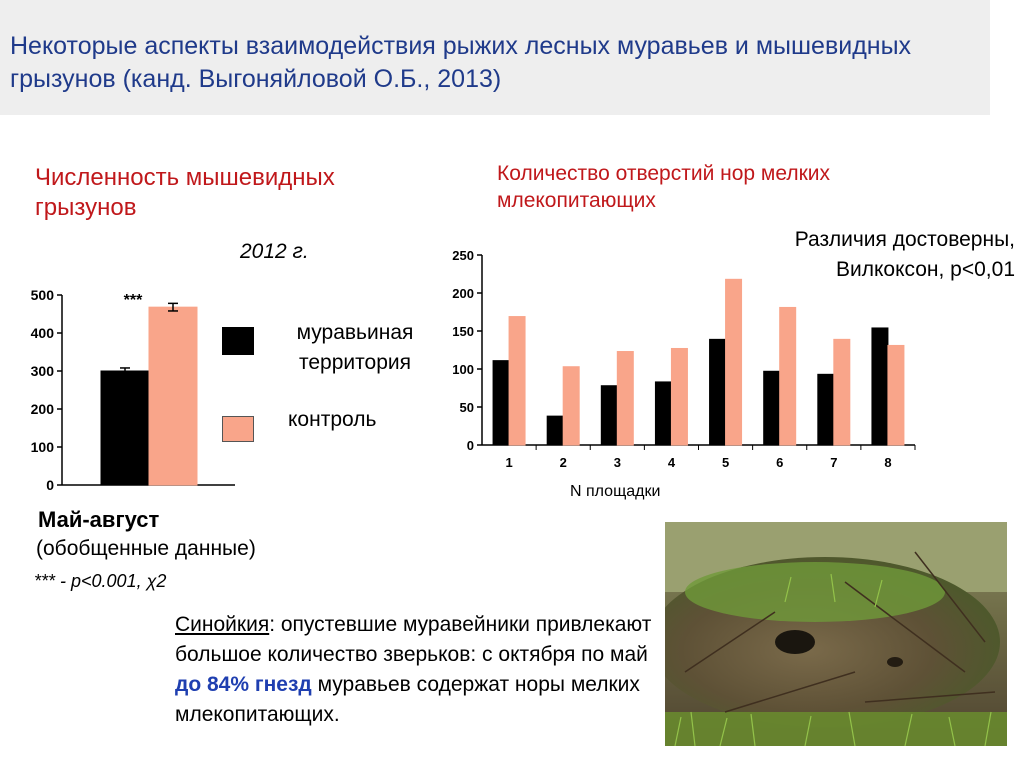  I want to click on burrow-holes-chart: 0 50 100 150 200 250 1 2 3 4 5 6 7 8, so click(684, 359).